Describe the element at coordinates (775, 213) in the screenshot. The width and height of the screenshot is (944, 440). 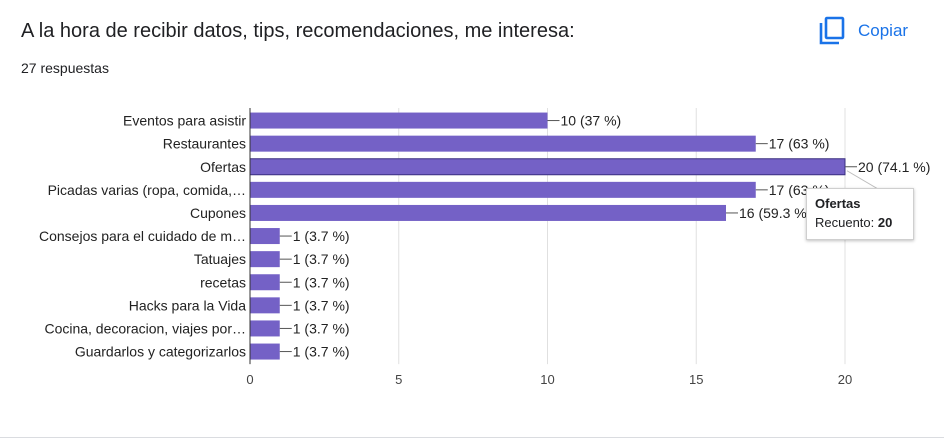
I see `data-label: 16 (59.3 %)` at that location.